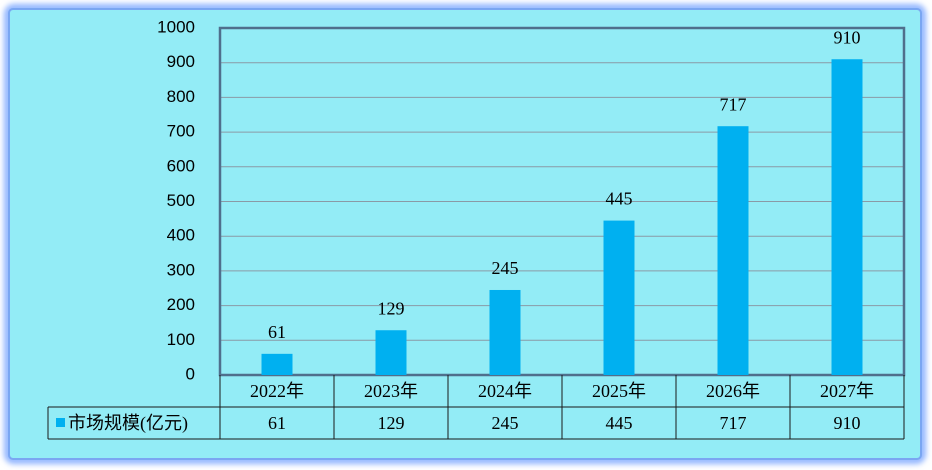 The width and height of the screenshot is (932, 470). I want to click on x-tick-label: 2022年, so click(277, 391).